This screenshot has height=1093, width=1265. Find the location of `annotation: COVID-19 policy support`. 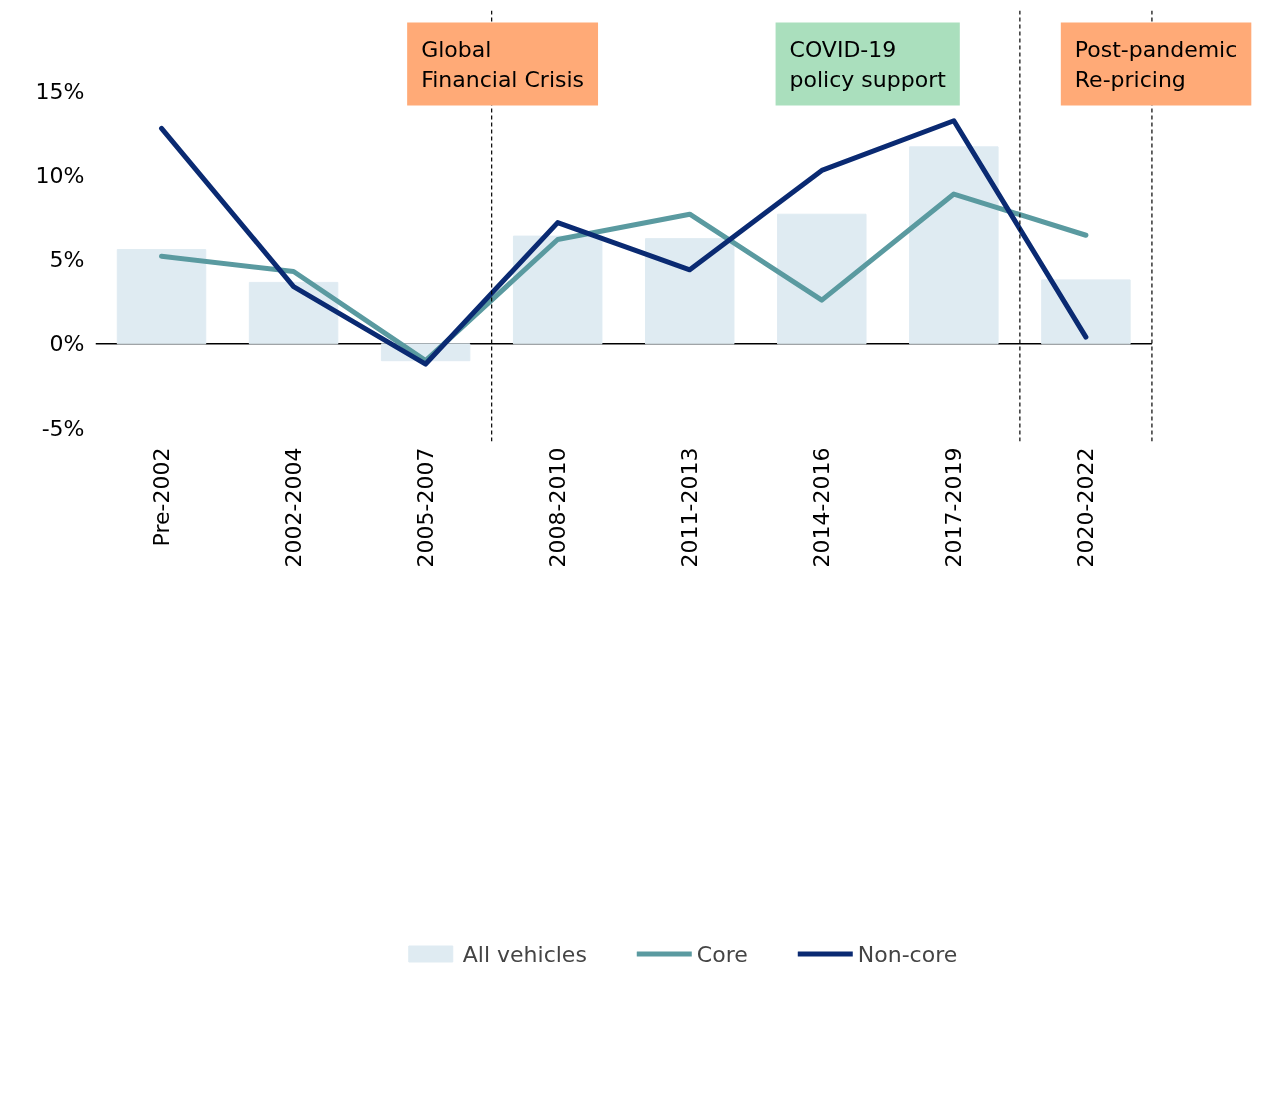

annotation: COVID-19 policy support is located at coordinates (868, 64).